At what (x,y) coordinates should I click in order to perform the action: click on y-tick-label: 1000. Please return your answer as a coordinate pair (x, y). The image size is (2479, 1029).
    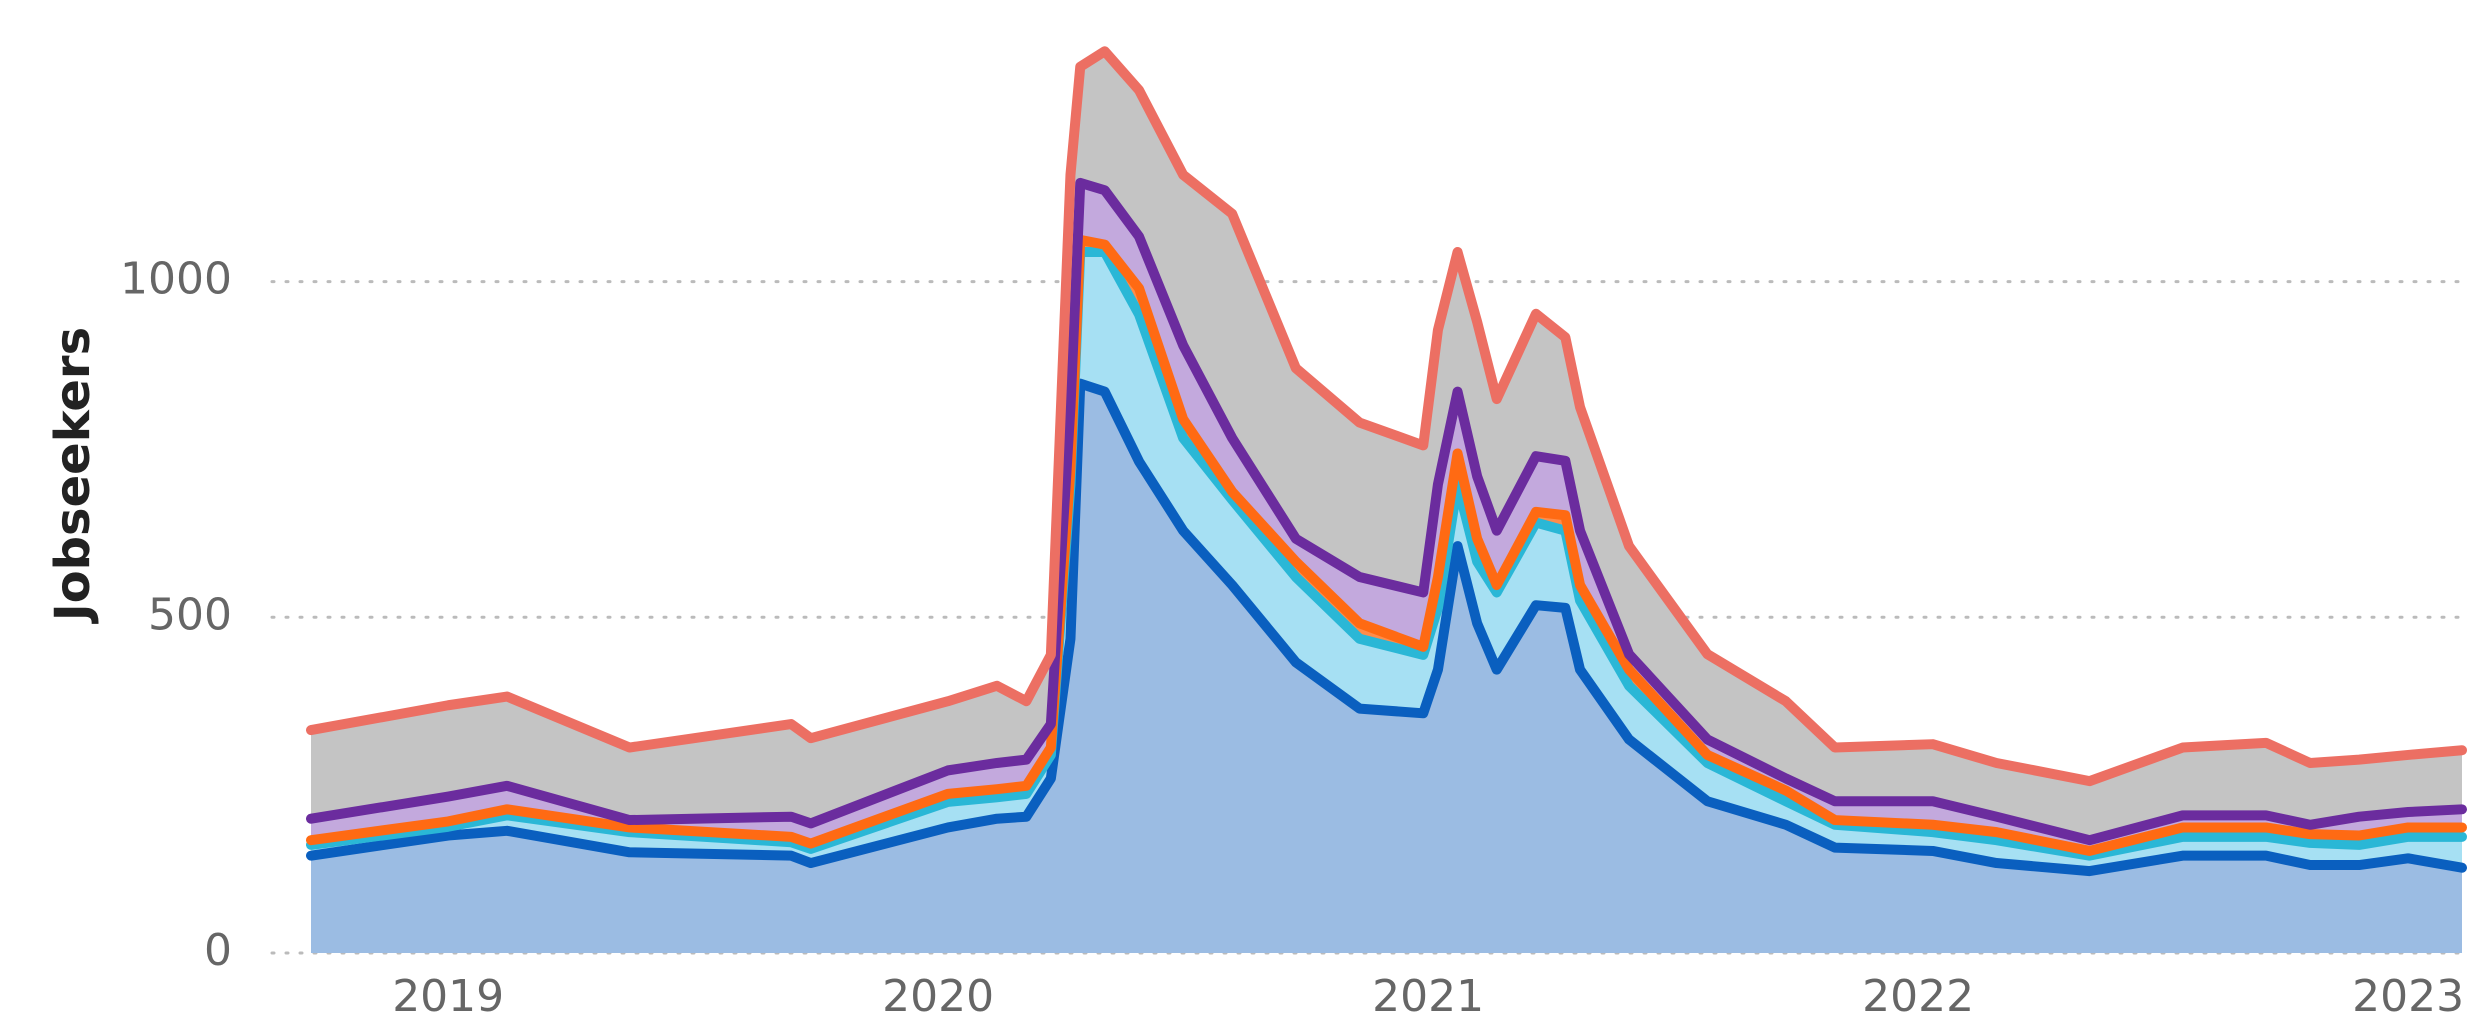
    Looking at the image, I should click on (176, 279).